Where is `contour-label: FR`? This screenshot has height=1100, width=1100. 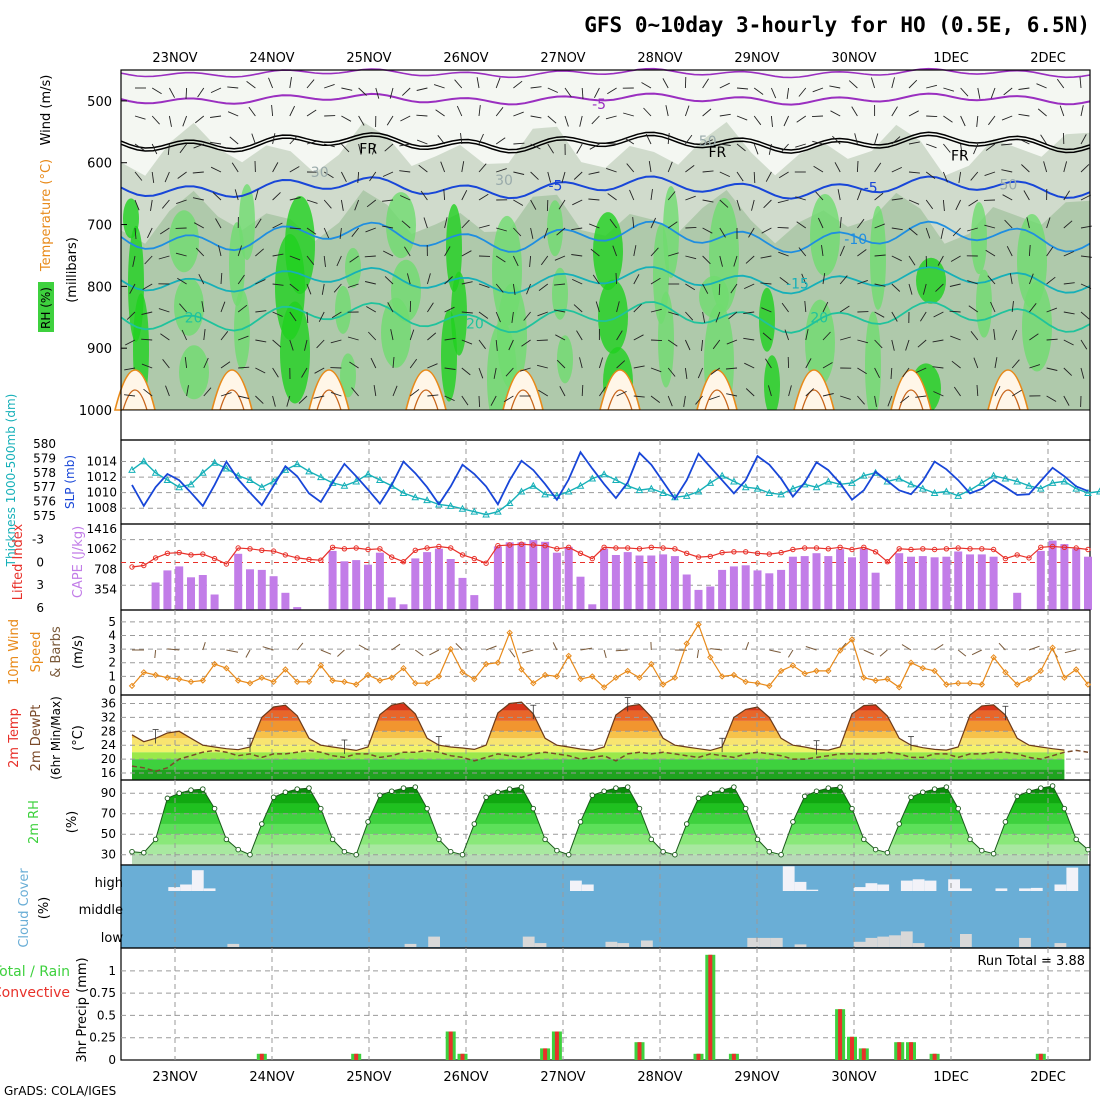
contour-label: FR is located at coordinates (960, 156).